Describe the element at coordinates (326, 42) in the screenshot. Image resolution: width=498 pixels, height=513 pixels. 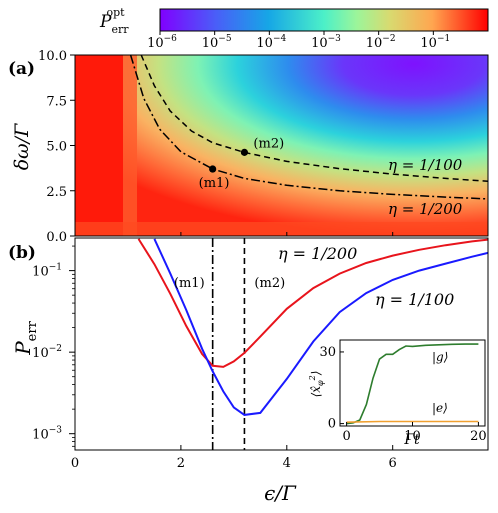
I see `colorbar-tick-label: 10⁻³` at that location.